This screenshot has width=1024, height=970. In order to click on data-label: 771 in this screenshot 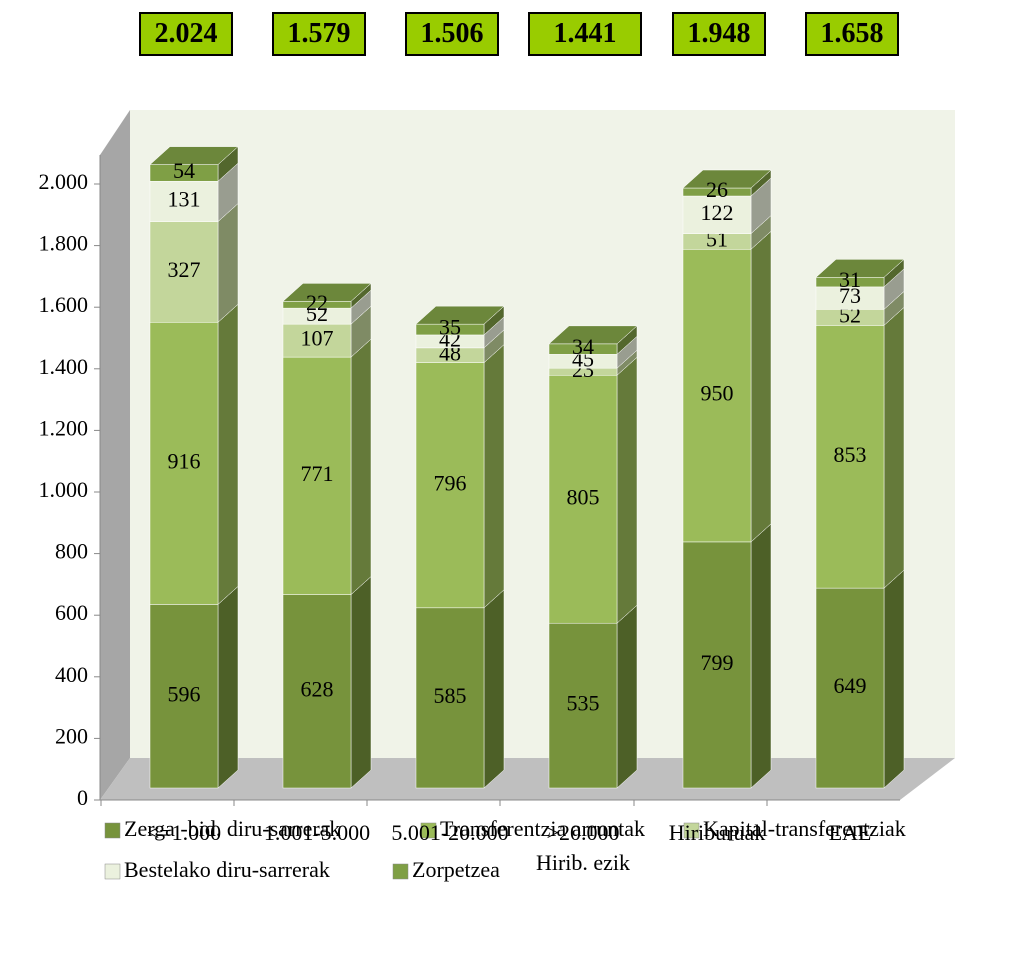, I will do `click(317, 473)`.